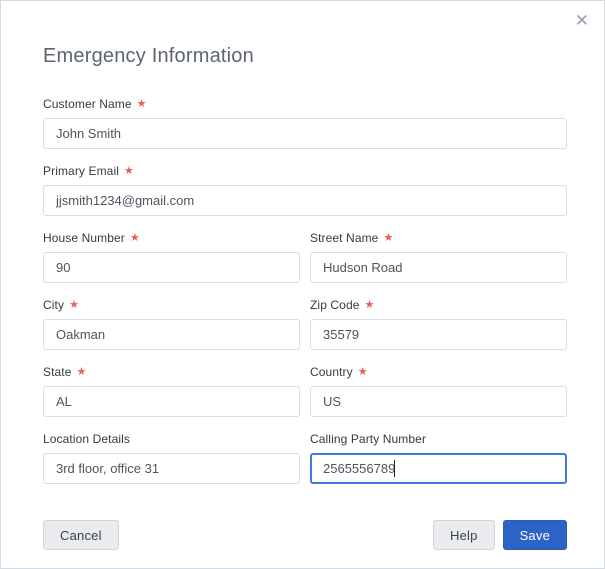 This screenshot has height=569, width=605. I want to click on primary-email-label: Primary Email ★, so click(88, 171).